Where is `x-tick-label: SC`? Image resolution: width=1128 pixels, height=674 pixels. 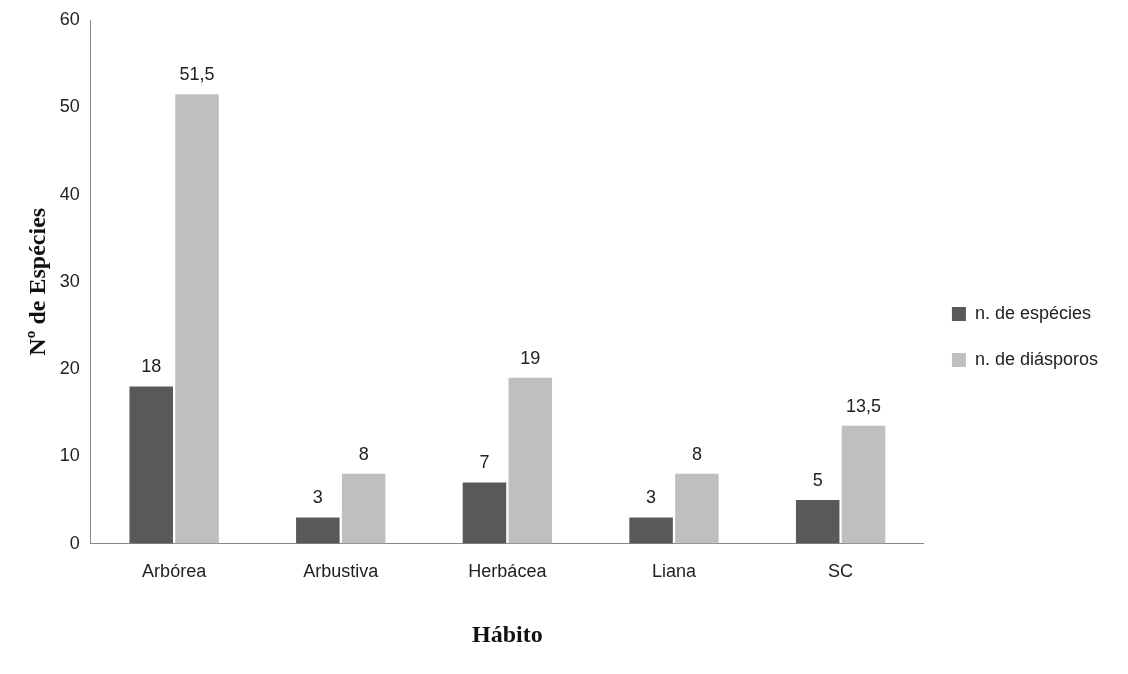 x-tick-label: SC is located at coordinates (841, 571).